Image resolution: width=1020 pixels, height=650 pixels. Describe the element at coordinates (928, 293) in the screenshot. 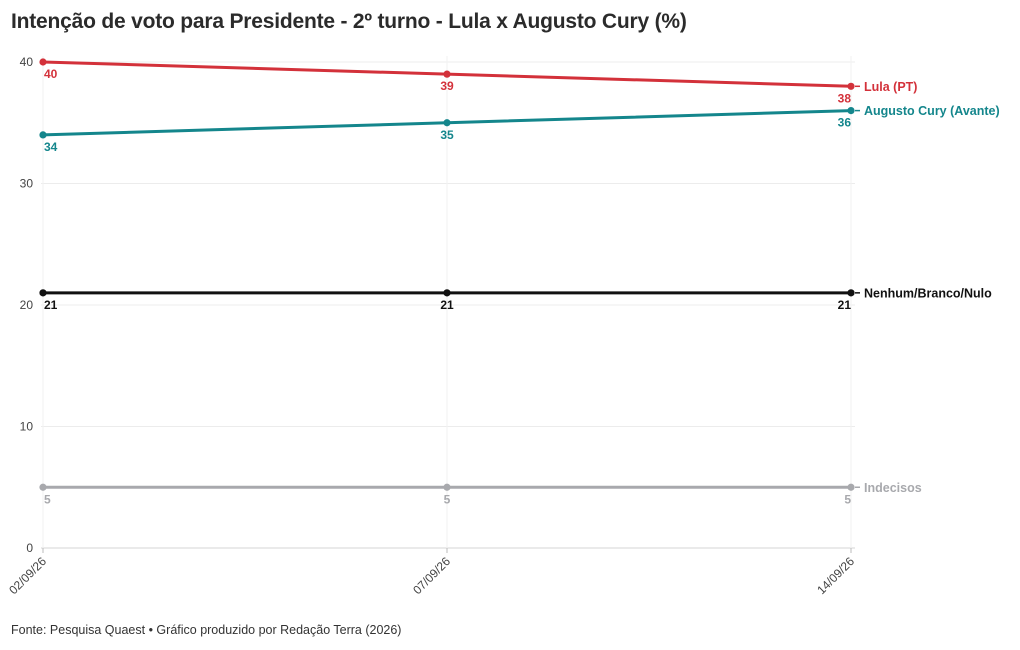

I see `series-label: Nenhum/Branco/Nulo` at that location.